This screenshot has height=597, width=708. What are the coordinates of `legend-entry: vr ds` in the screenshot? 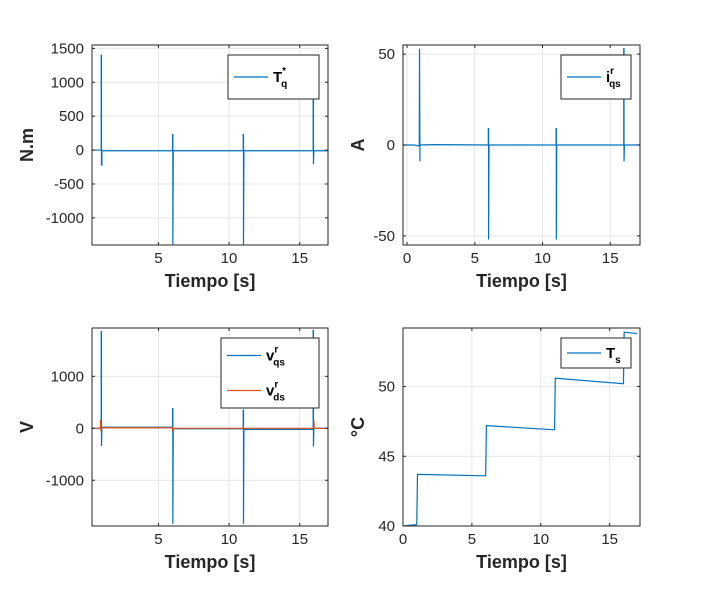 It's located at (275, 392).